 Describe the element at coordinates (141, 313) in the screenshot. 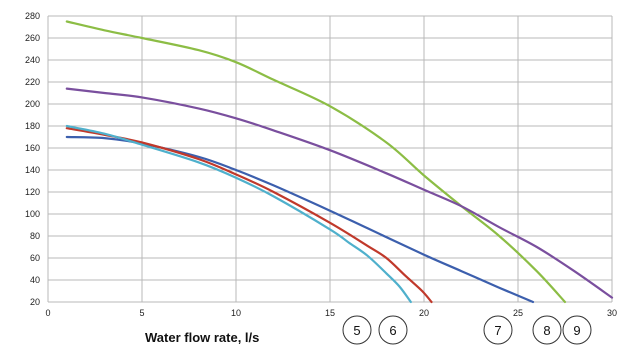

I see `x-tick-label: 5` at that location.